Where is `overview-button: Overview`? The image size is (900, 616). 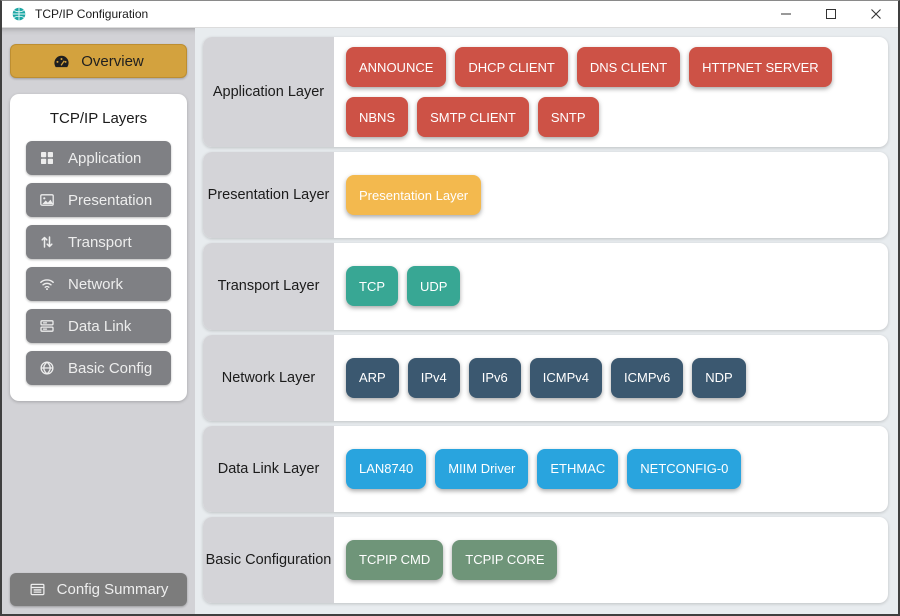
overview-button: Overview is located at coordinates (98, 61).